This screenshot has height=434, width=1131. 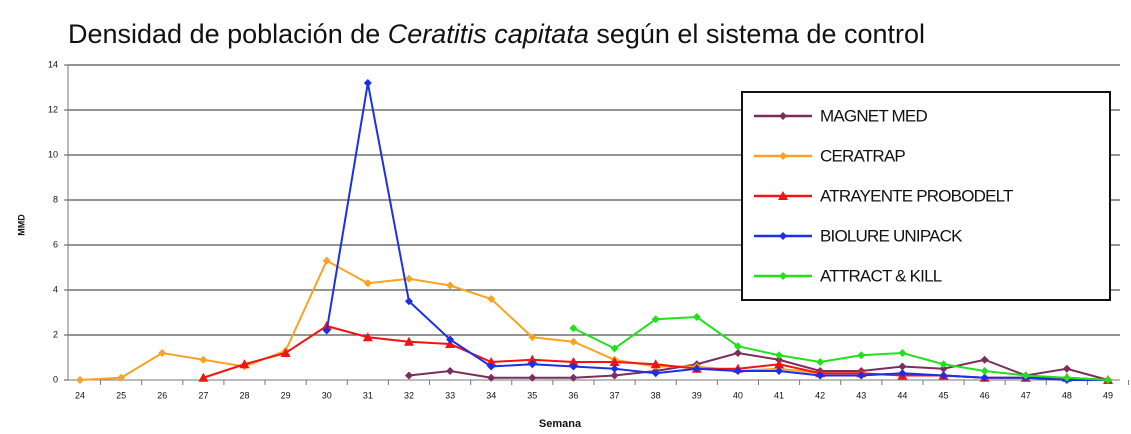 I want to click on y-tick-label: 14, so click(x=53, y=64).